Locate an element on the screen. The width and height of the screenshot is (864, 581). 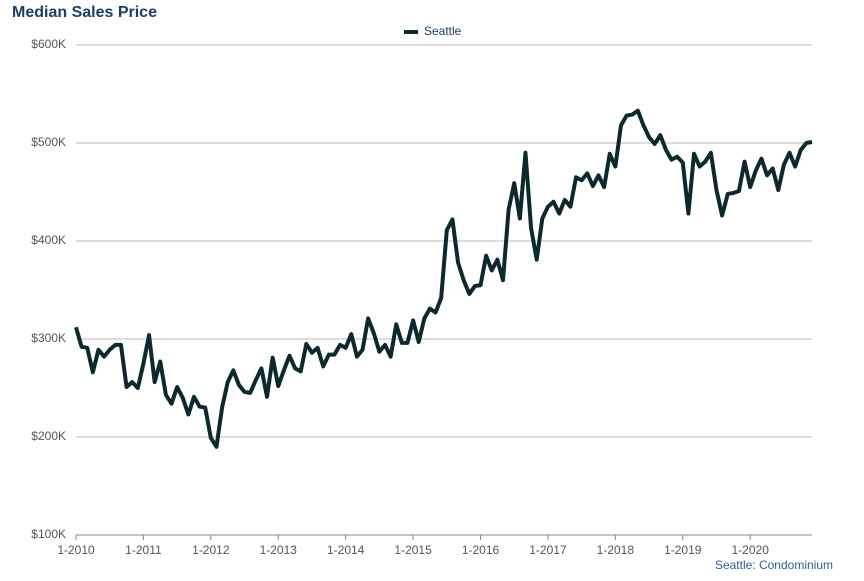
y-tick-label: $500K is located at coordinates (48, 142).